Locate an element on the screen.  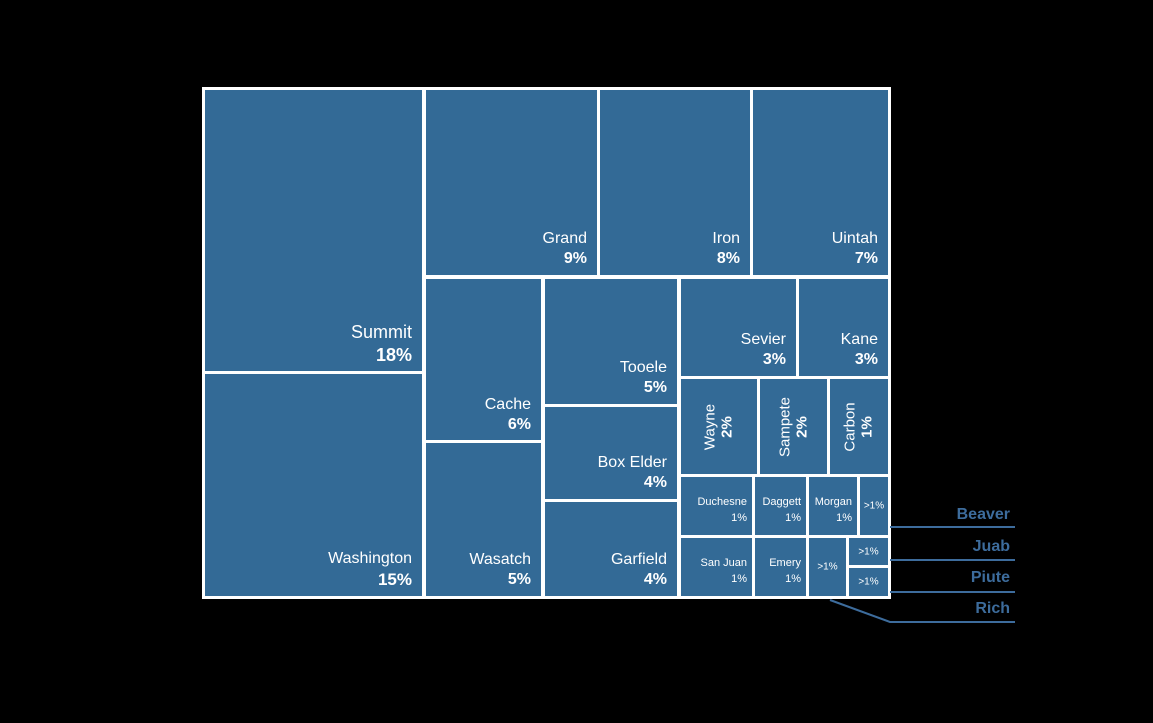
callout-label-beaver: Beaver is located at coordinates (983, 514).